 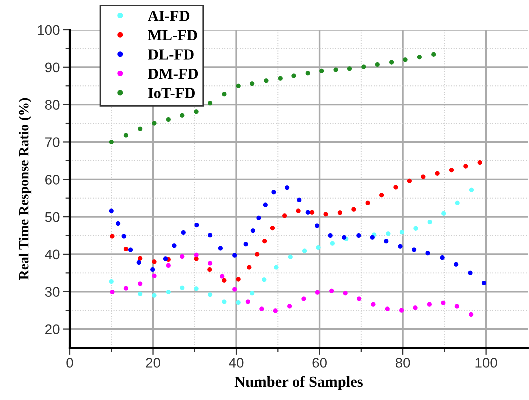 I want to click on y-tick-label: 30, so click(x=52, y=292).